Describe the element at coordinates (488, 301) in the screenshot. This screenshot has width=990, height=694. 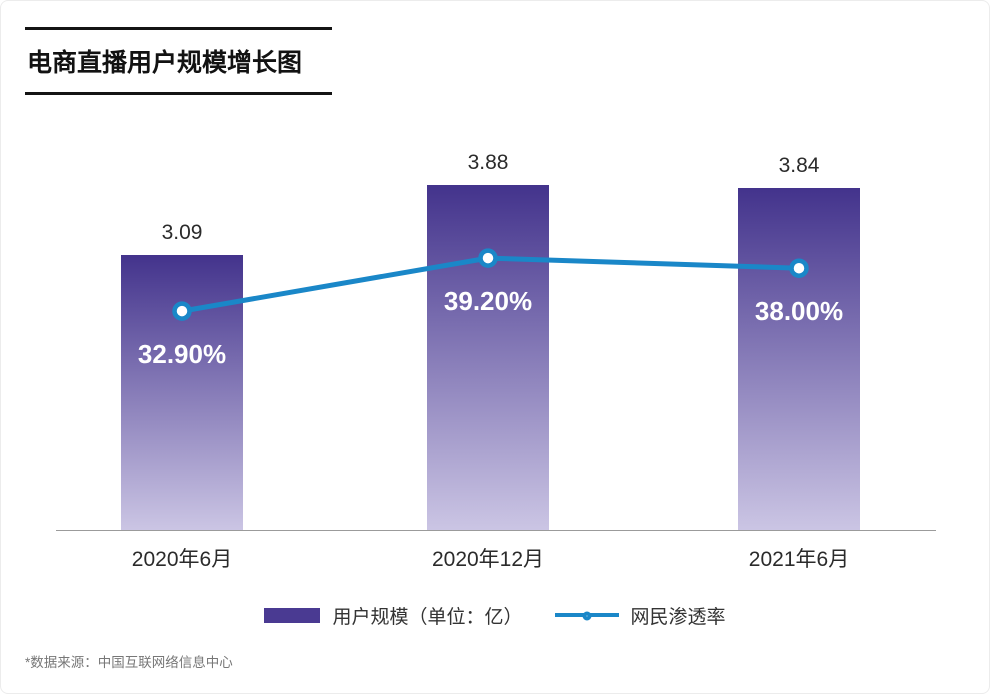
I see `penetration-label-2020-12: 39.20%` at that location.